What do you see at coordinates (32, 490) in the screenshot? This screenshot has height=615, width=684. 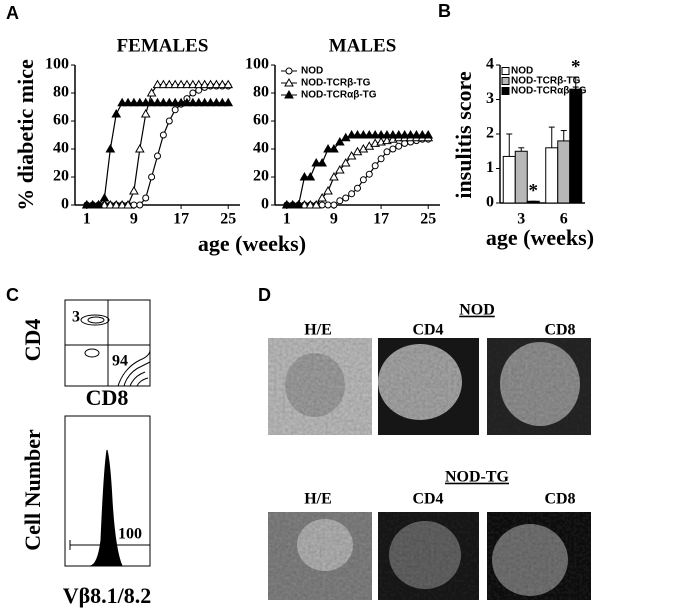 I see `y-axis-label: Cell Number` at bounding box center [32, 490].